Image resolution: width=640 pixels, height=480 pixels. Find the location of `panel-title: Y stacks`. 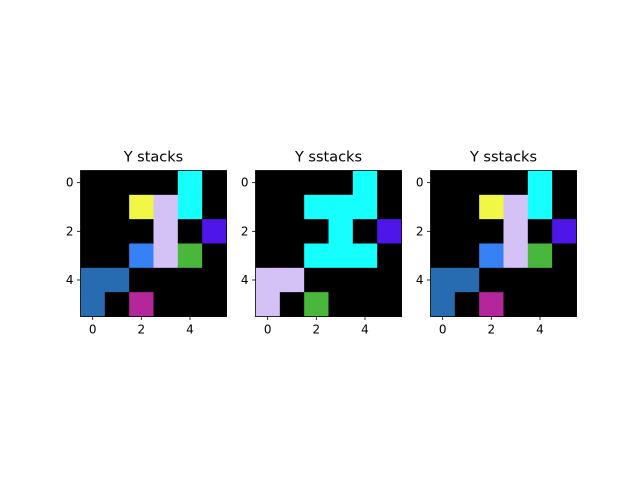

panel-title: Y stacks is located at coordinates (153, 158).